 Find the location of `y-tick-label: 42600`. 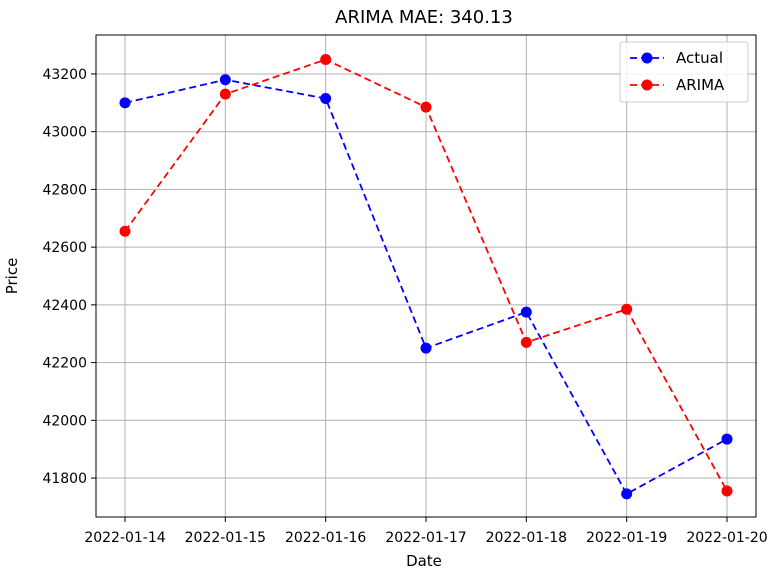

y-tick-label: 42600 is located at coordinates (64, 248).